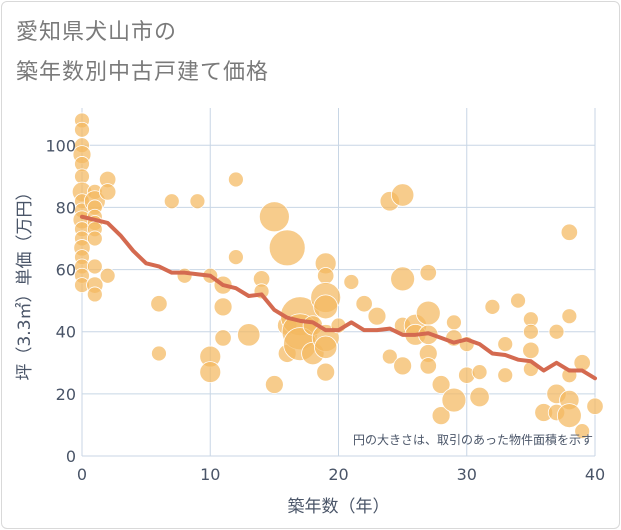 This screenshot has width=621, height=530. Describe the element at coordinates (82, 474) in the screenshot. I see `x-tick-label: 0` at that location.